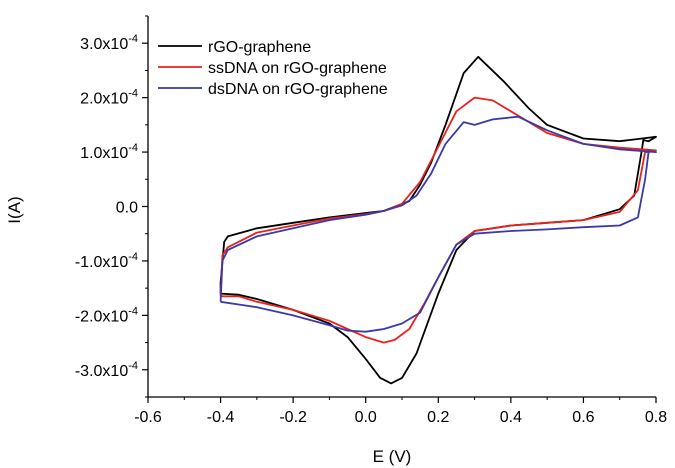  What do you see at coordinates (656, 417) in the screenshot?
I see `x-tick-label: 0.8` at bounding box center [656, 417].